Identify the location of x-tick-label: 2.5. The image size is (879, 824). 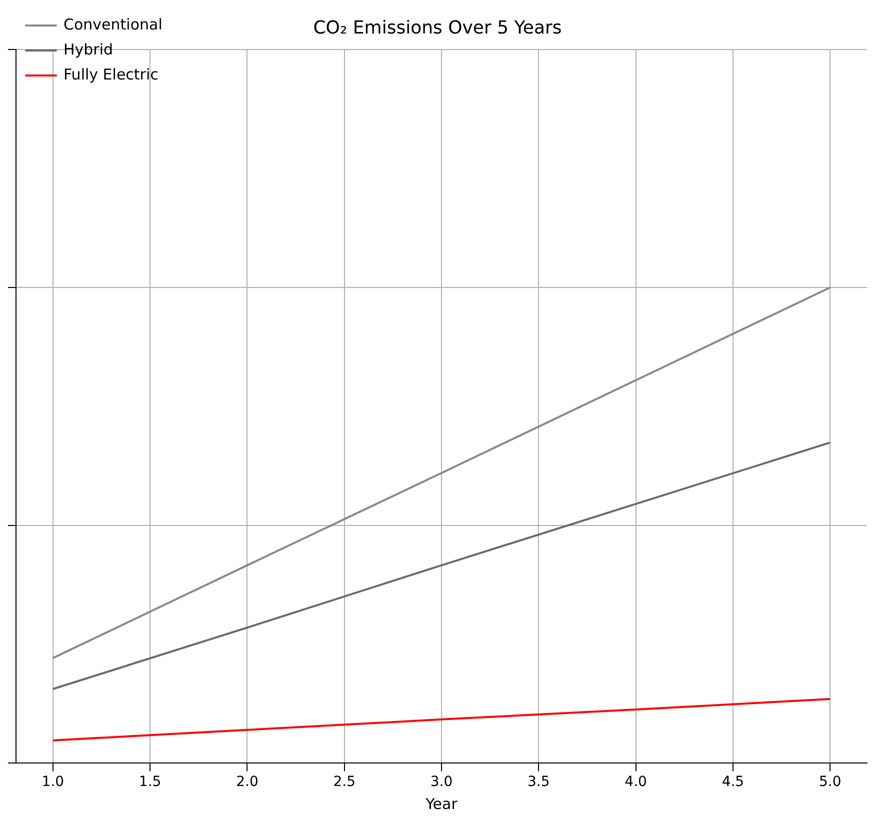
(344, 782).